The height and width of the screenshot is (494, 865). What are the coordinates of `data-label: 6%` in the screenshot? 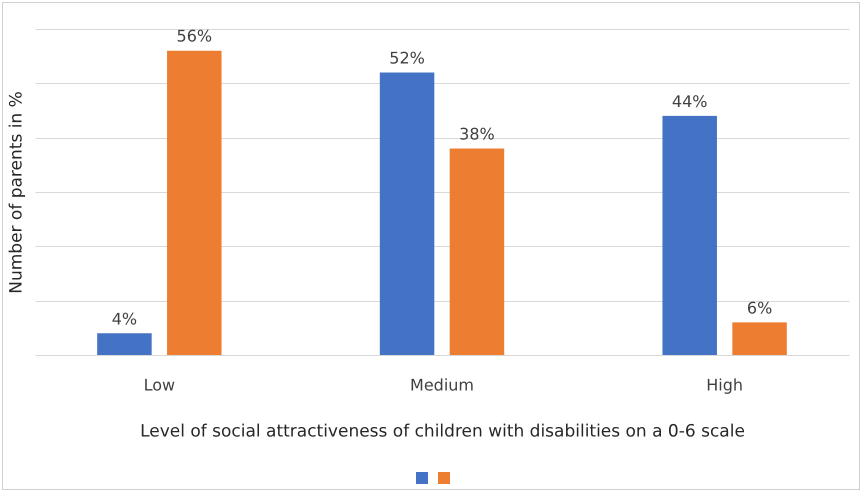 It's located at (759, 308).